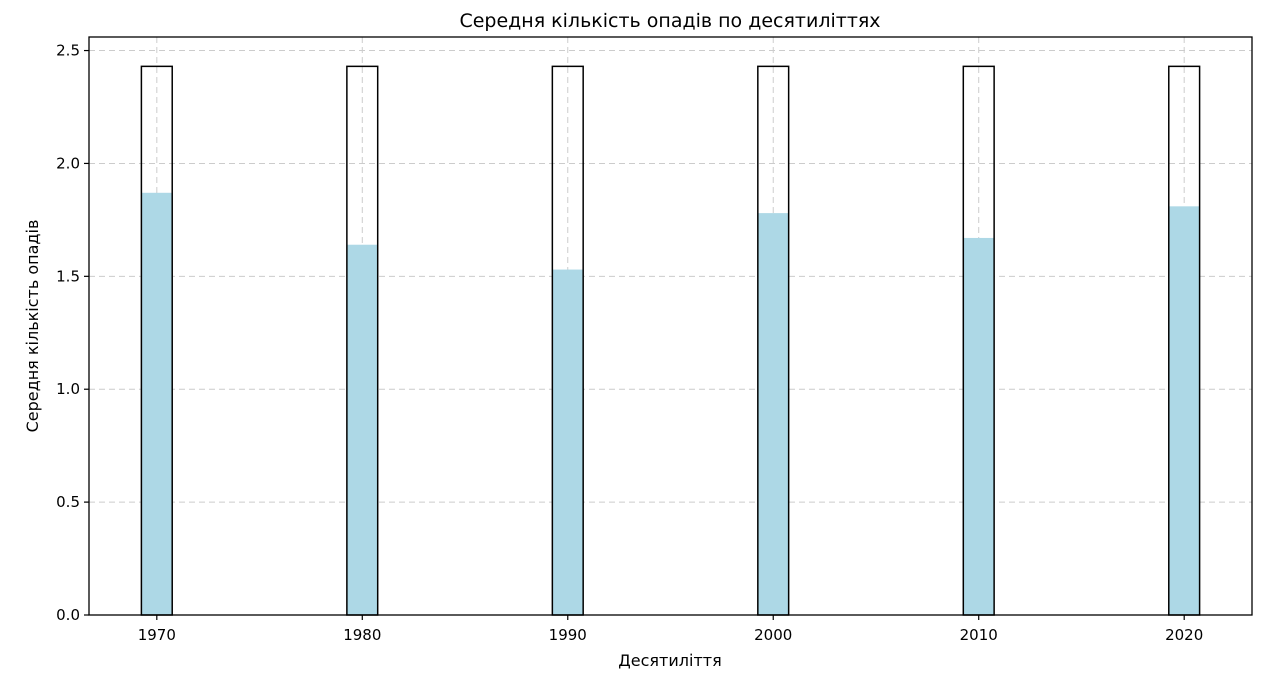  What do you see at coordinates (1184, 635) in the screenshot?
I see `x-tick-label: 2020` at bounding box center [1184, 635].